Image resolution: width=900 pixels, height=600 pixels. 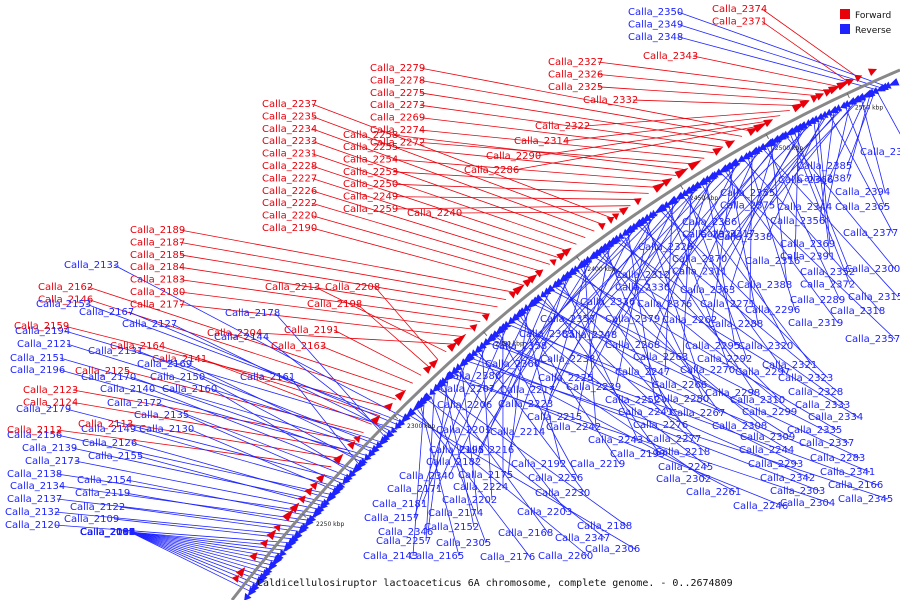 What do you see at coordinates (807, 244) in the screenshot?
I see `gene-label: Calla_2369` at bounding box center [807, 244].